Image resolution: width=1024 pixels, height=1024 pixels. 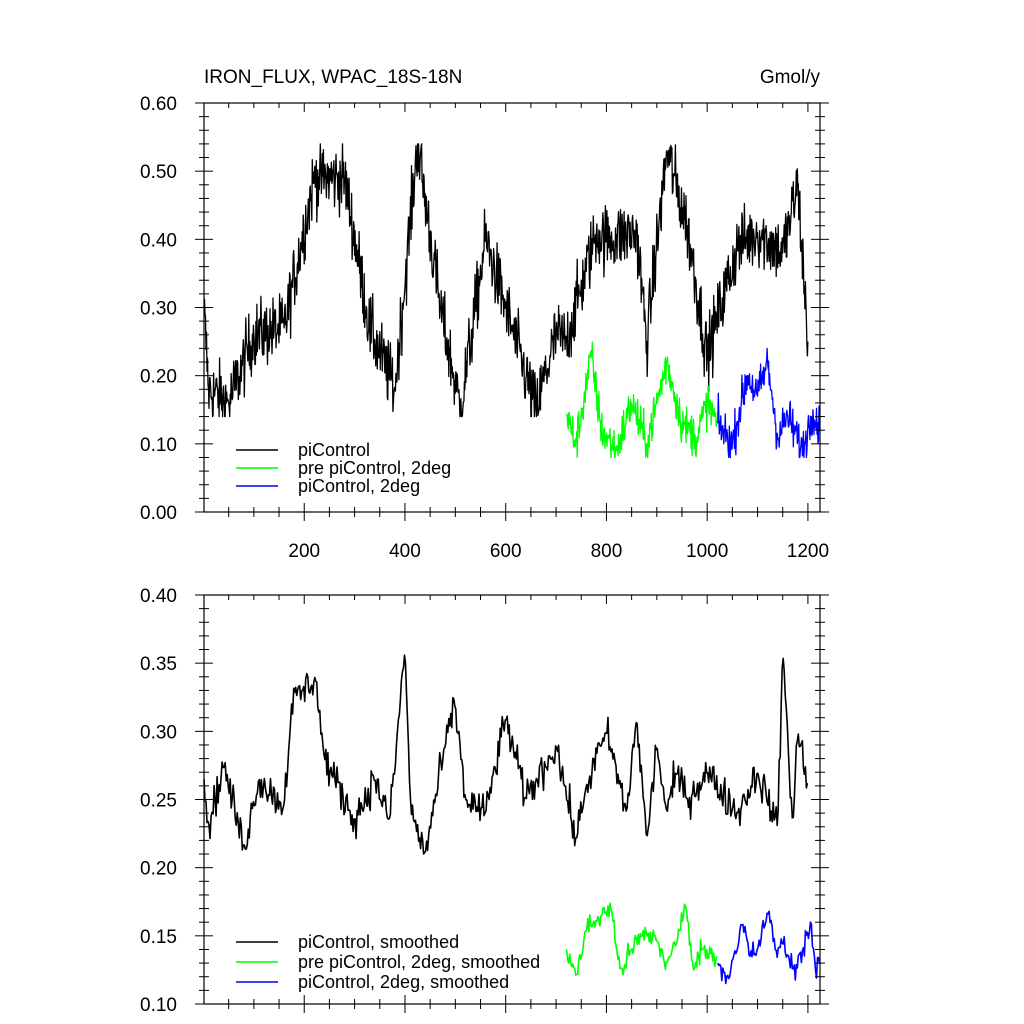 I want to click on legend-label: piControl, so click(x=334, y=450).